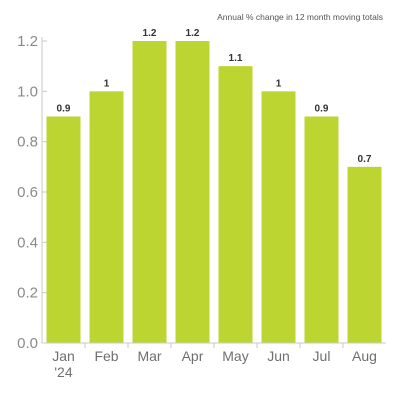 This screenshot has width=400, height=400. Describe the element at coordinates (63, 229) in the screenshot. I see `bar-jan` at that location.